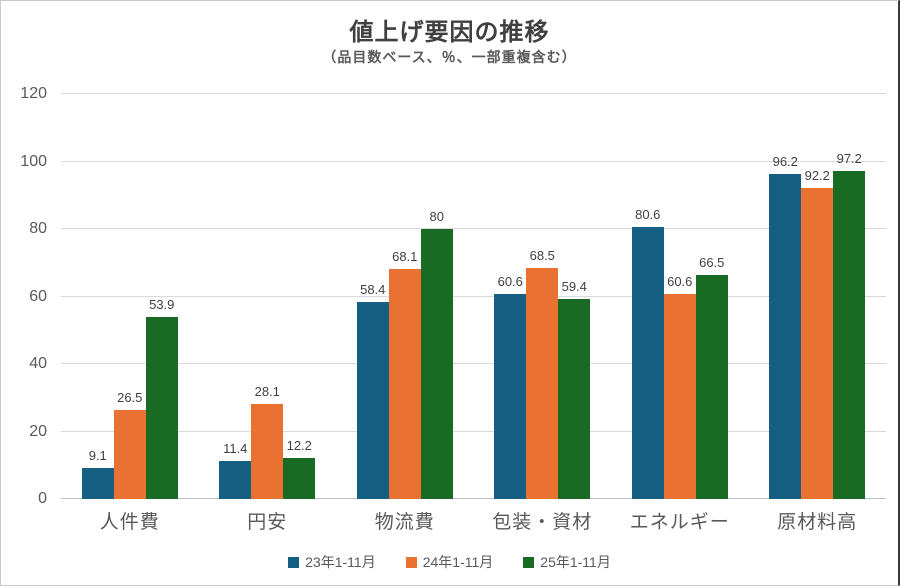  What do you see at coordinates (785, 327) in the screenshot?
I see `bar: 96.2` at bounding box center [785, 327].